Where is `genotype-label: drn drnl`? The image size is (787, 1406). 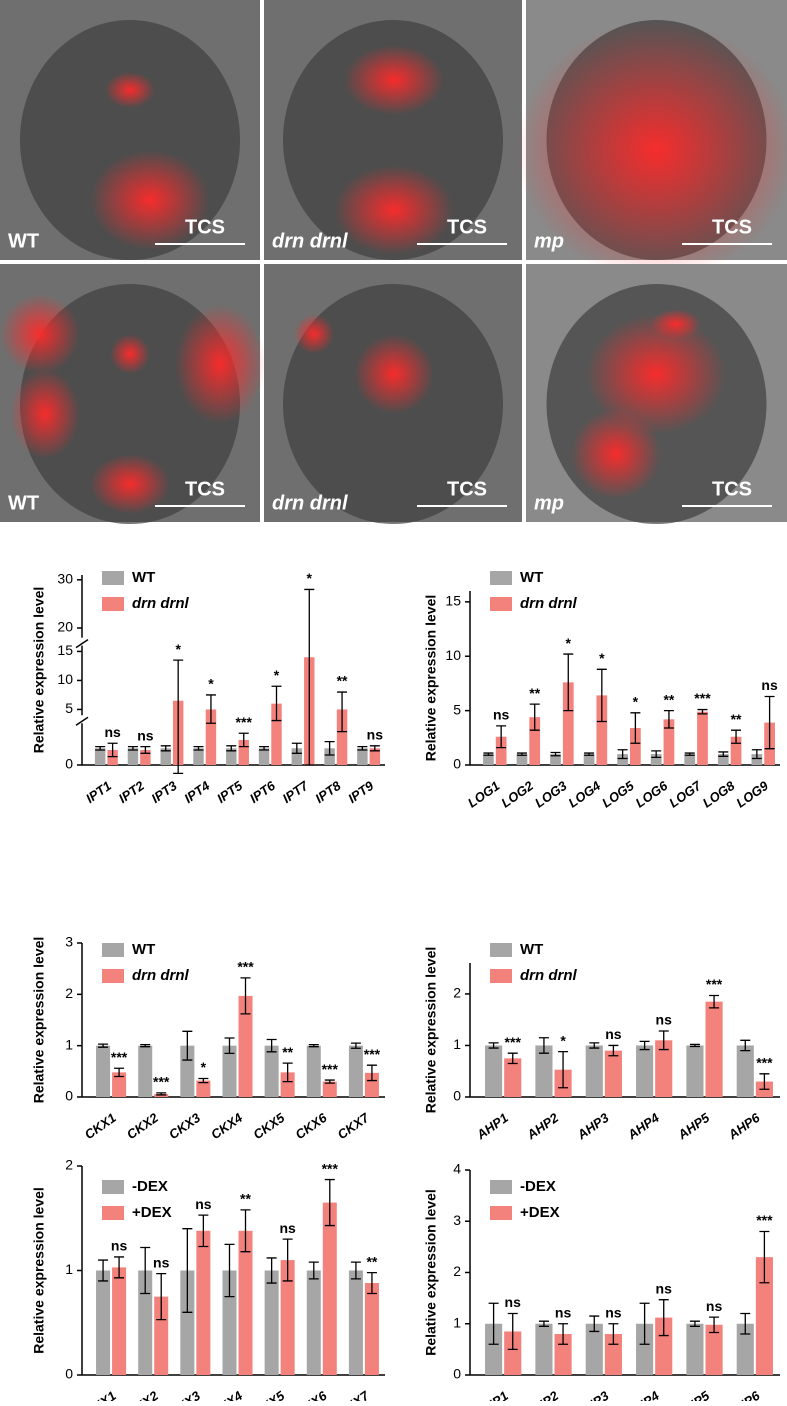 genotype-label: drn drnl is located at coordinates (310, 503).